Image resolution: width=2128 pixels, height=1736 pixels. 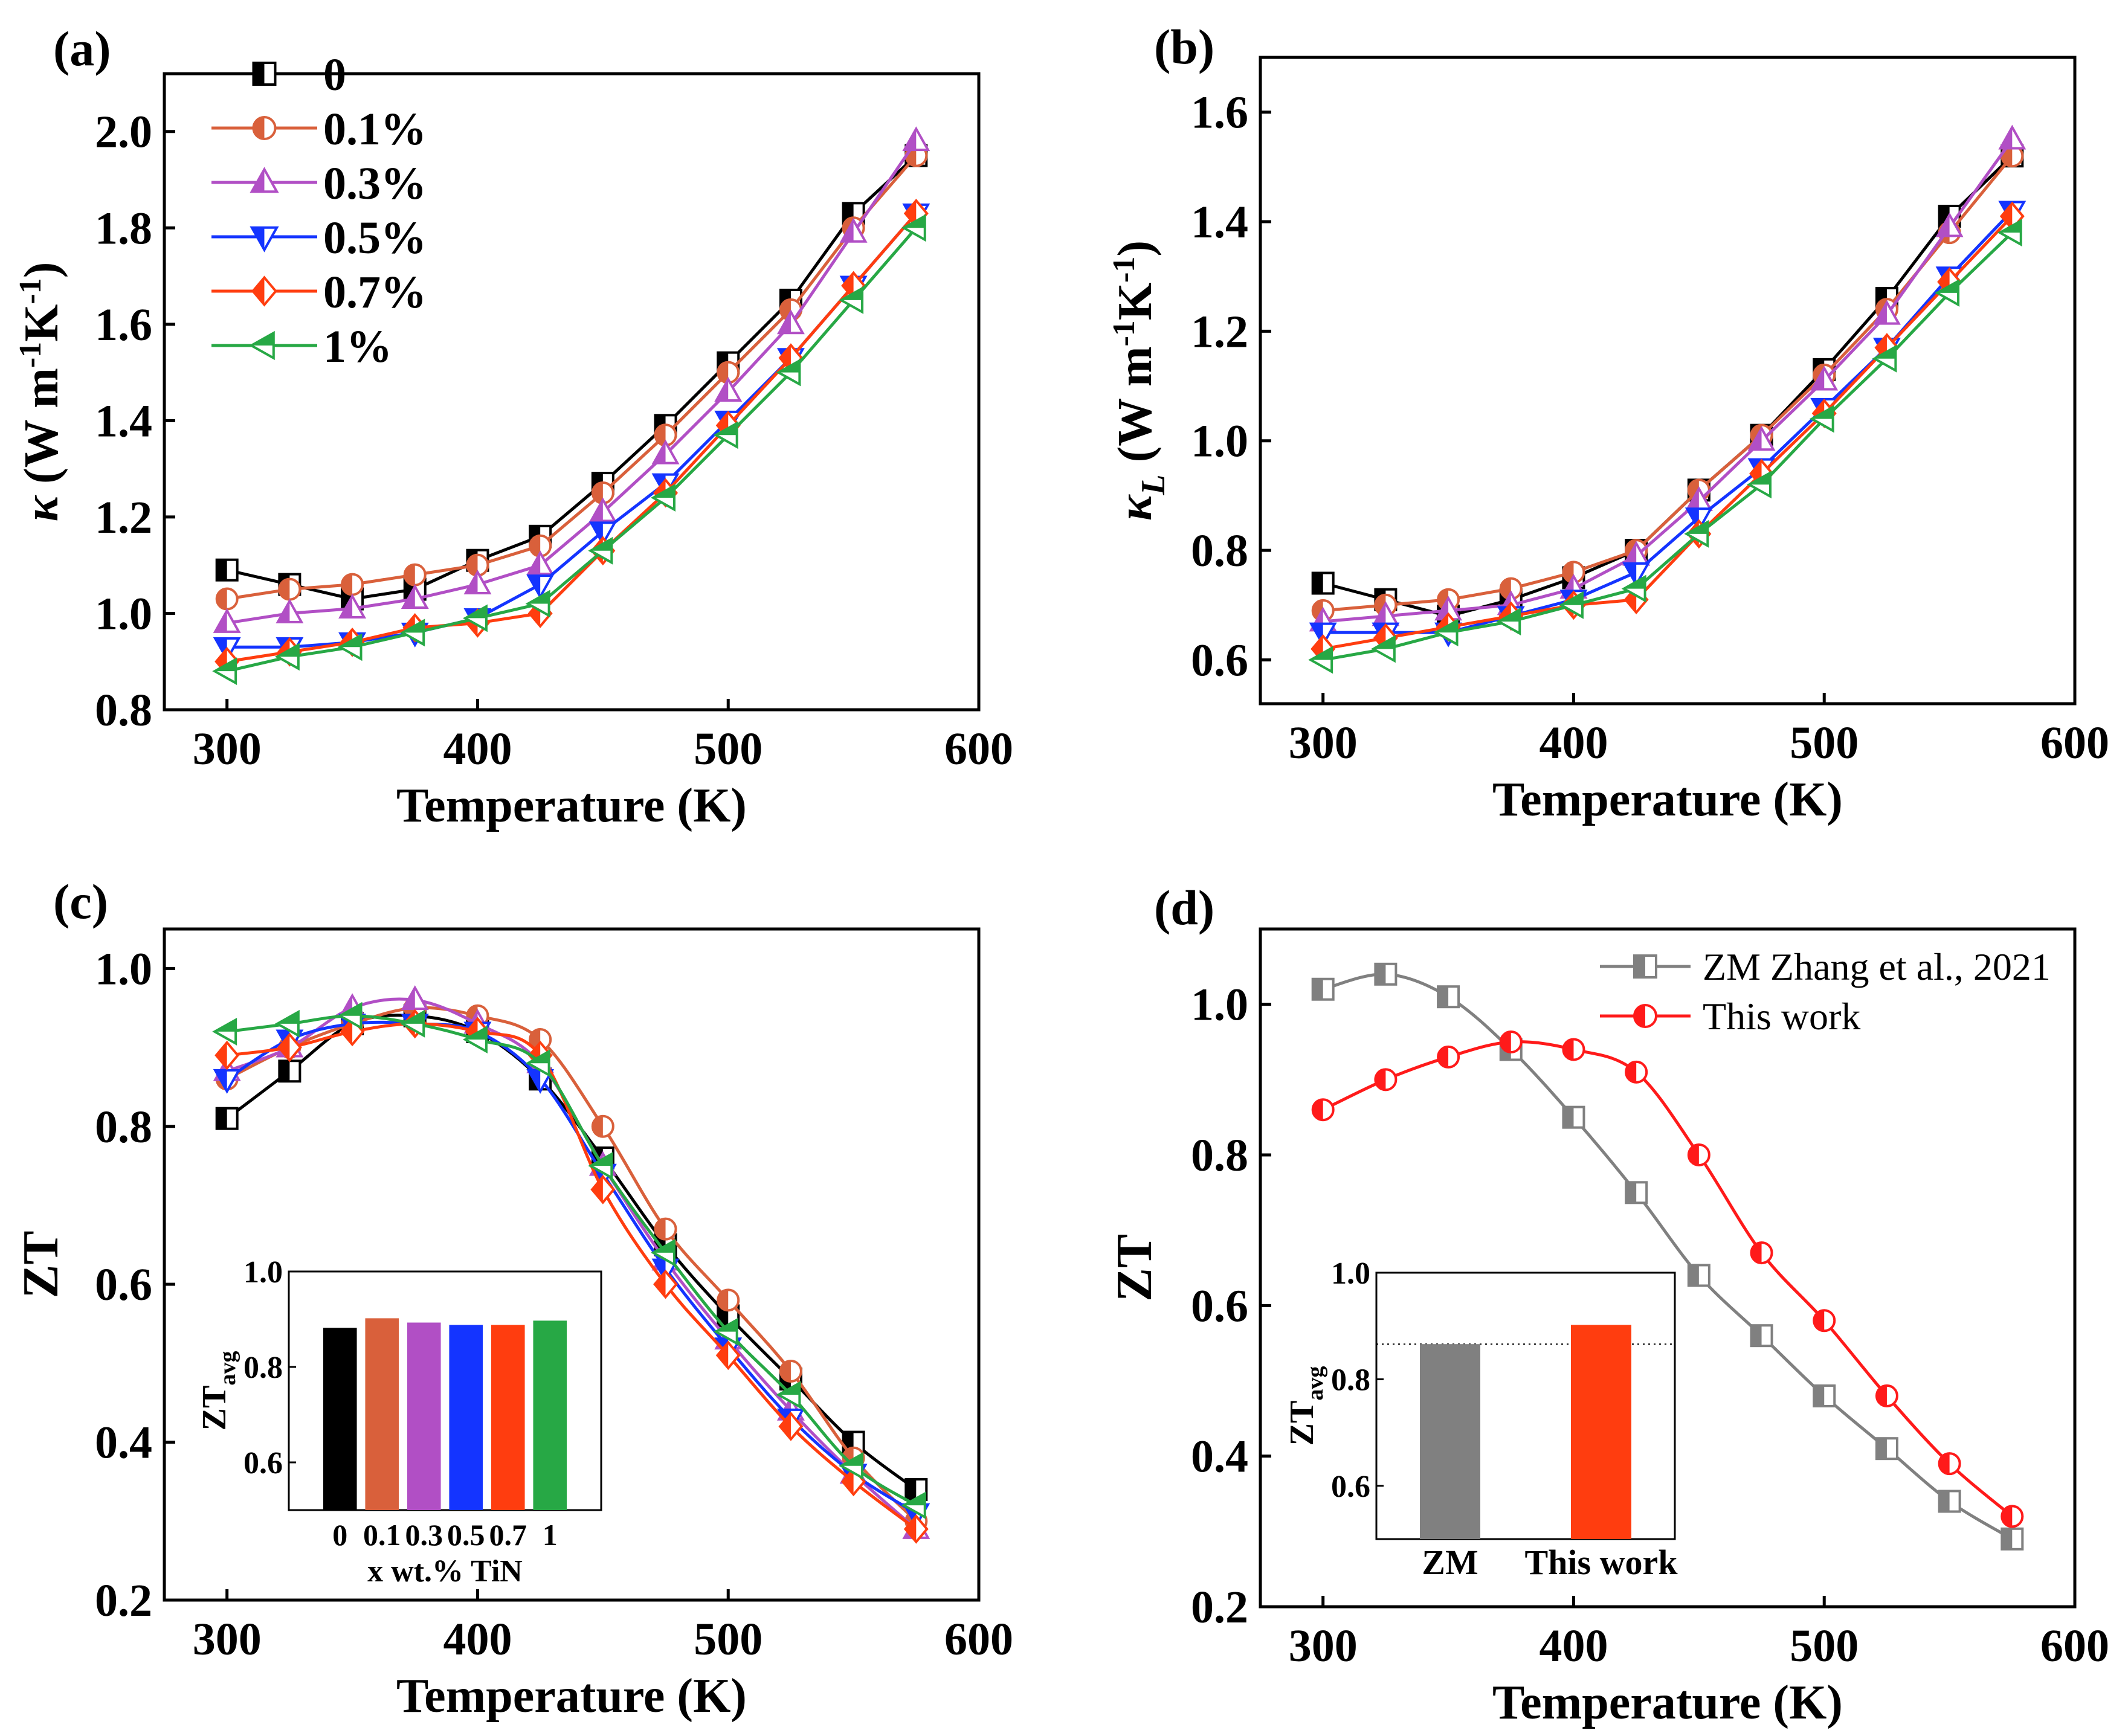 I want to click on x-tick-label: 300, so click(x=1324, y=743).